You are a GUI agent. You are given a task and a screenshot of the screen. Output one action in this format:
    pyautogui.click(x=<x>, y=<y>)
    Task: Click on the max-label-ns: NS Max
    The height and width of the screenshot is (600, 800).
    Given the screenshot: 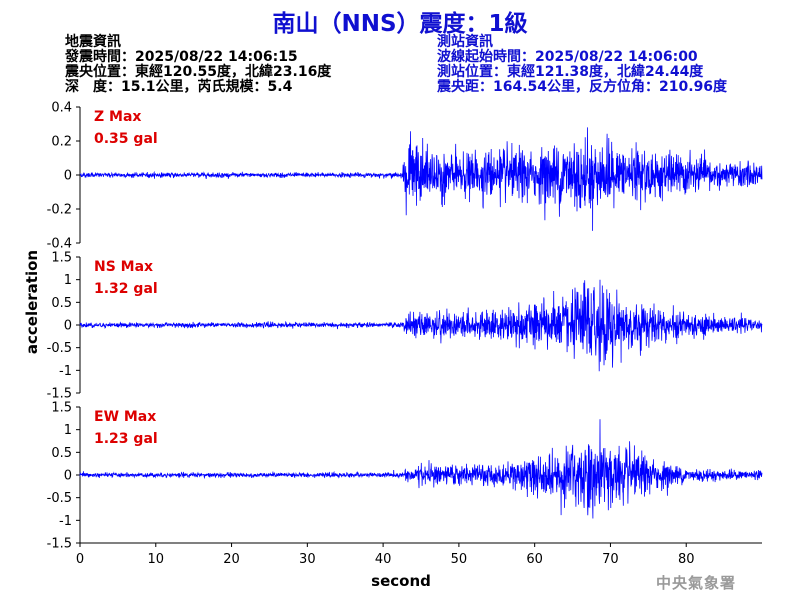 What is the action you would take?
    pyautogui.click(x=123, y=267)
    